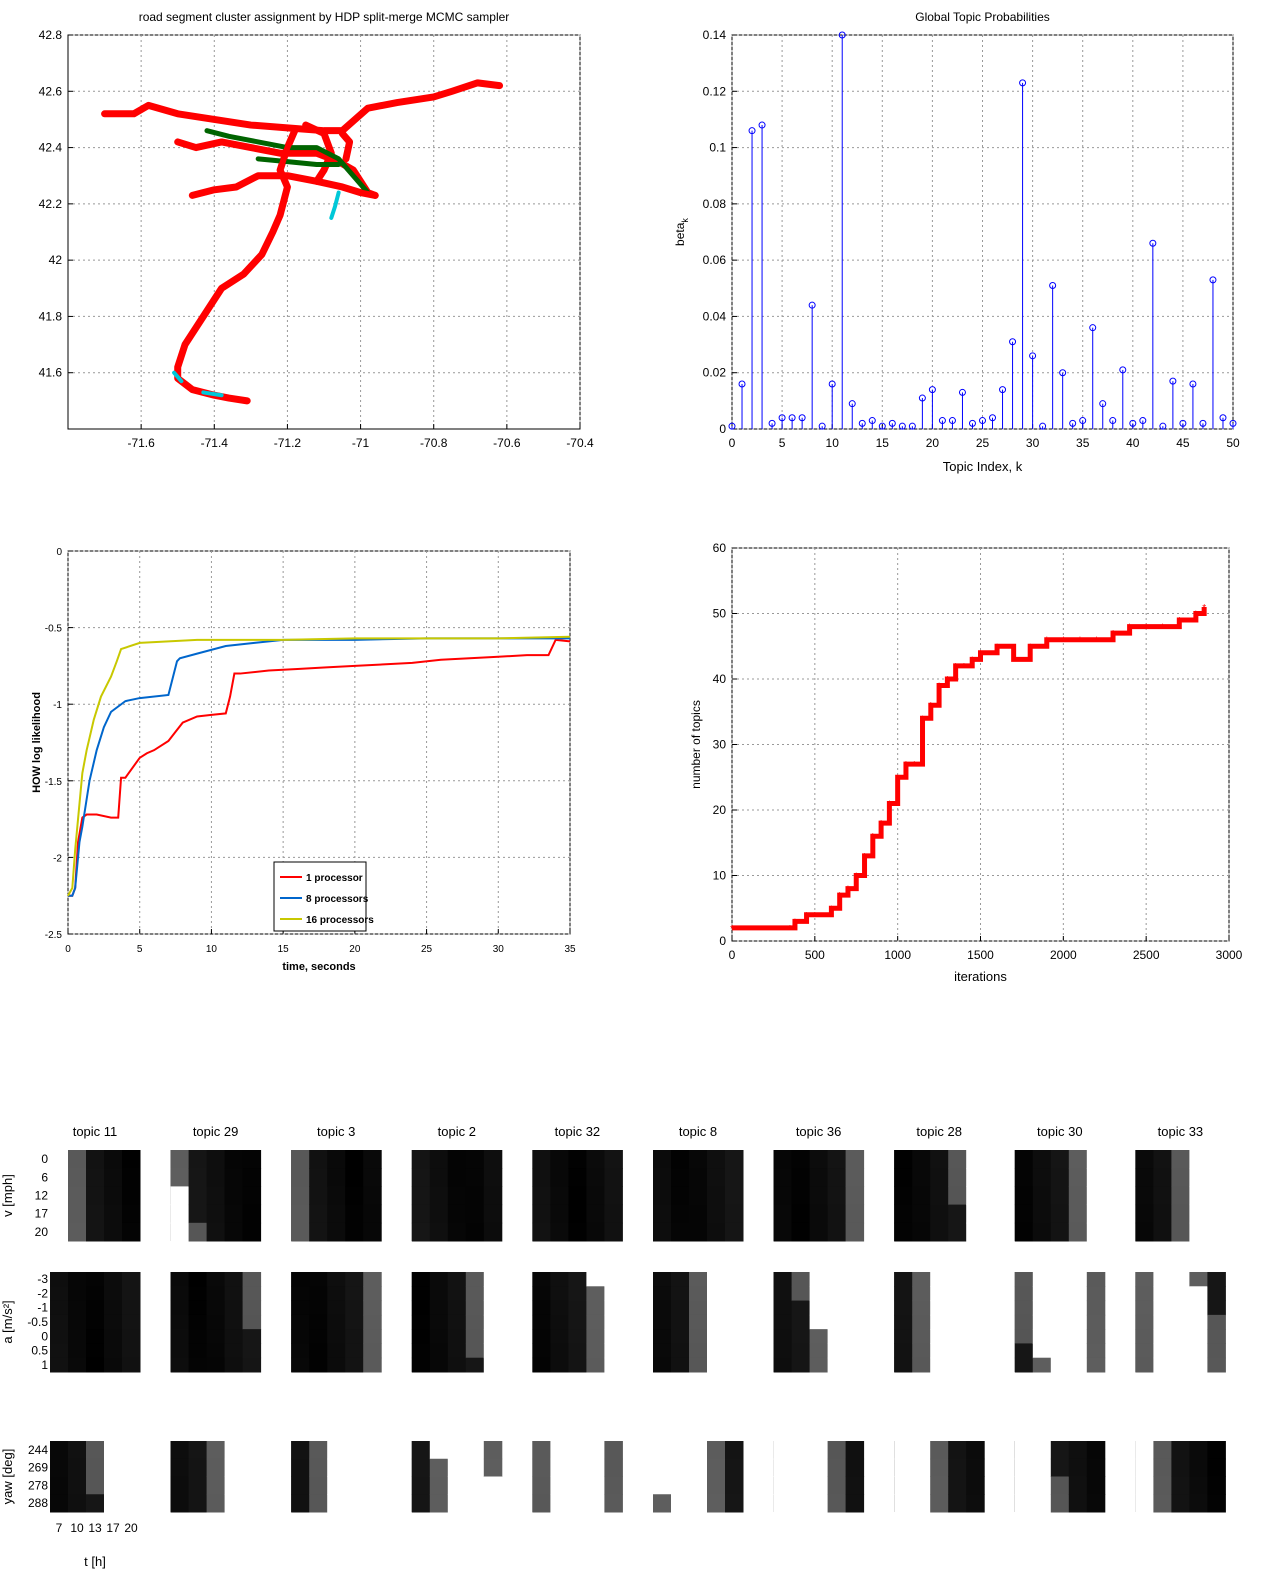 This screenshot has width=1266, height=1585. Describe the element at coordinates (287, 162) in the screenshot. I see `route-green` at that location.